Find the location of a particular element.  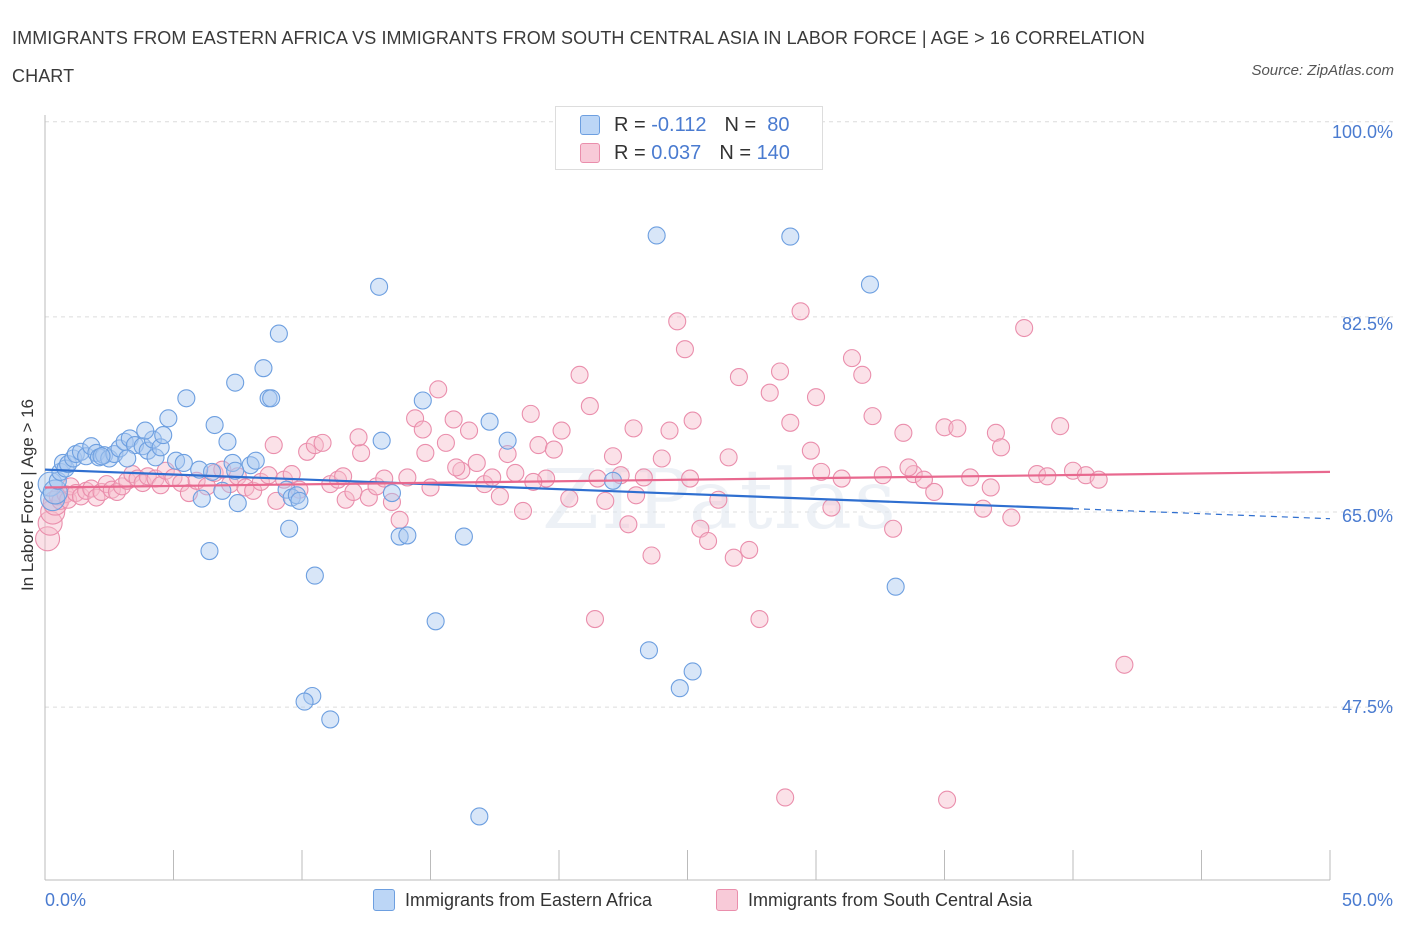

legend-label-blue: Immigrants from Eastern Africa is located at coordinates (529, 899).